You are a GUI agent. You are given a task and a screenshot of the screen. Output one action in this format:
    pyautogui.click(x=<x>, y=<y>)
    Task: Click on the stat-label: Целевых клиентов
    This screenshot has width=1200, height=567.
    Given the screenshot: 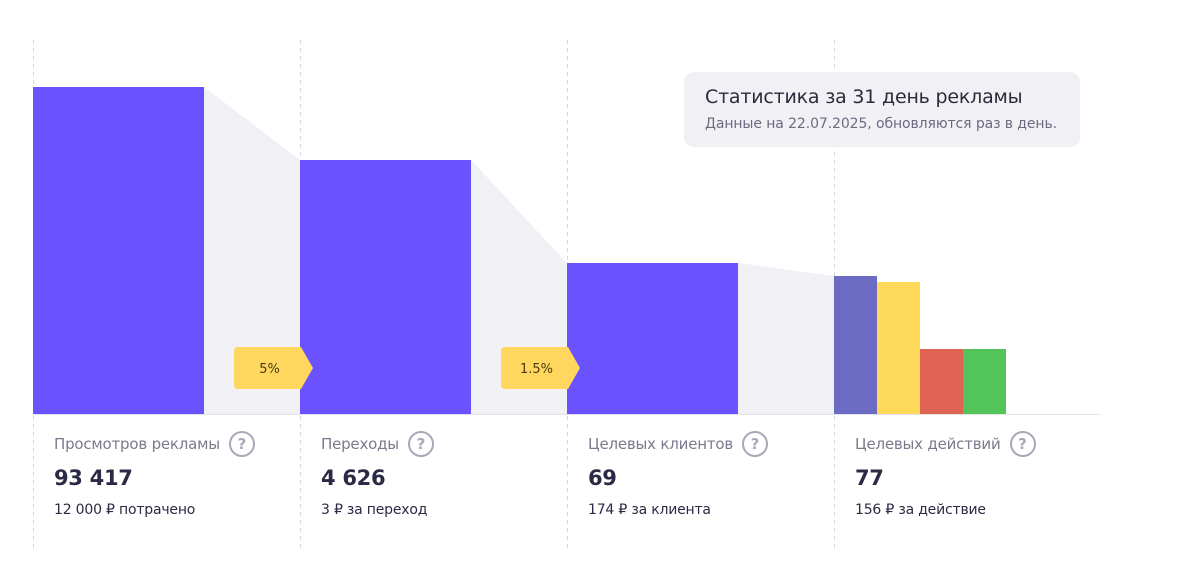 What is the action you would take?
    pyautogui.click(x=661, y=444)
    